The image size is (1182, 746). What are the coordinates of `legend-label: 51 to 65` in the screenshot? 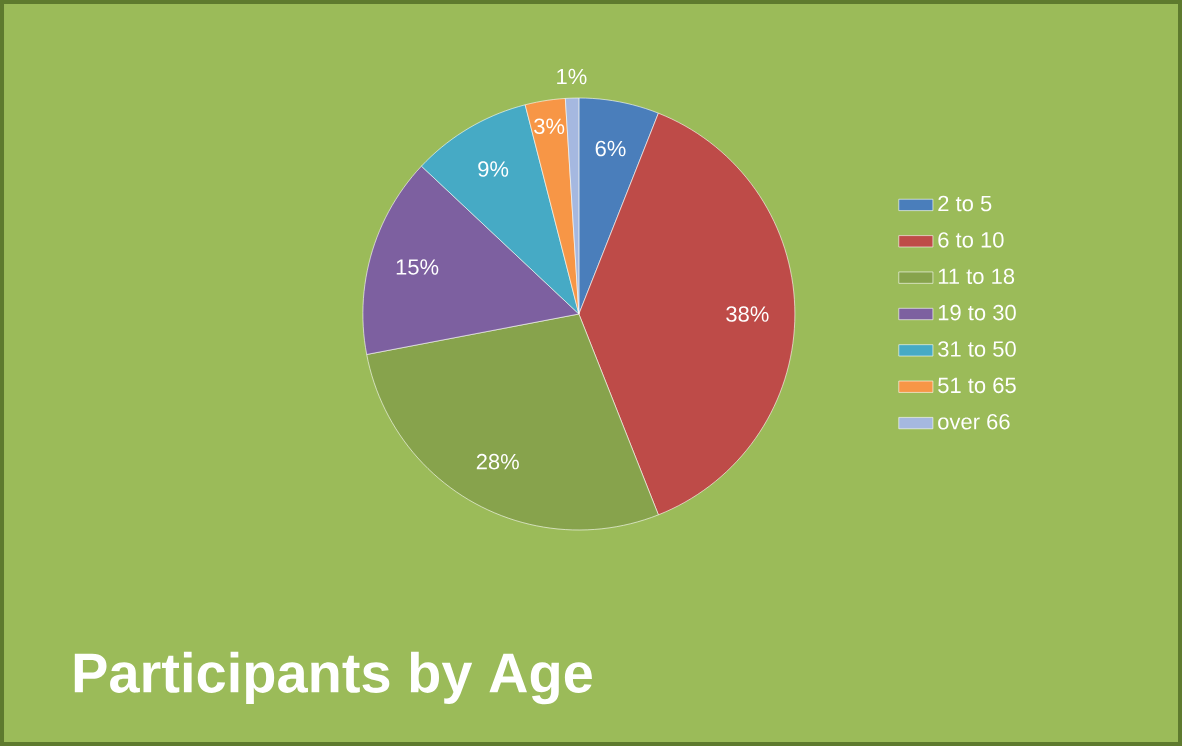 It's located at (977, 385).